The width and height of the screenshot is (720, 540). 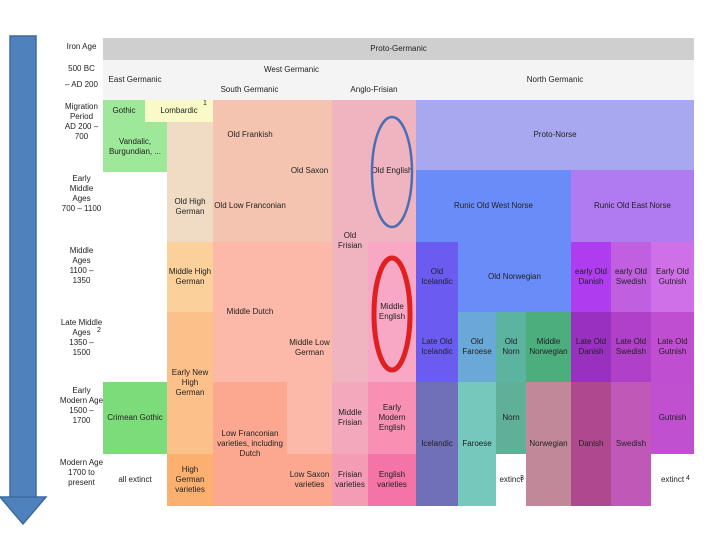 What do you see at coordinates (631, 444) in the screenshot?
I see `cell-swedish: Swedish` at bounding box center [631, 444].